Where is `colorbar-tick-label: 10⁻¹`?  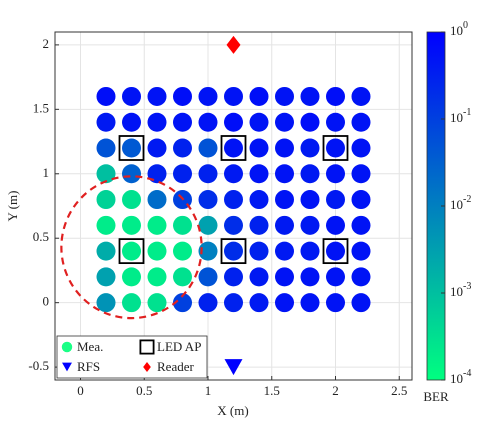 colorbar-tick-label: 10⁻¹ is located at coordinates (460, 116).